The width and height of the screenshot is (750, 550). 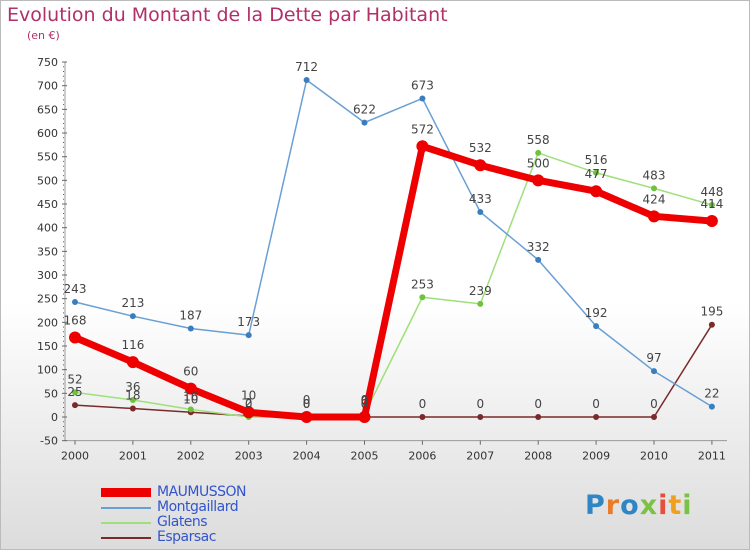 What do you see at coordinates (306, 67) in the screenshot?
I see `data-label-montgaillard: 712` at bounding box center [306, 67].